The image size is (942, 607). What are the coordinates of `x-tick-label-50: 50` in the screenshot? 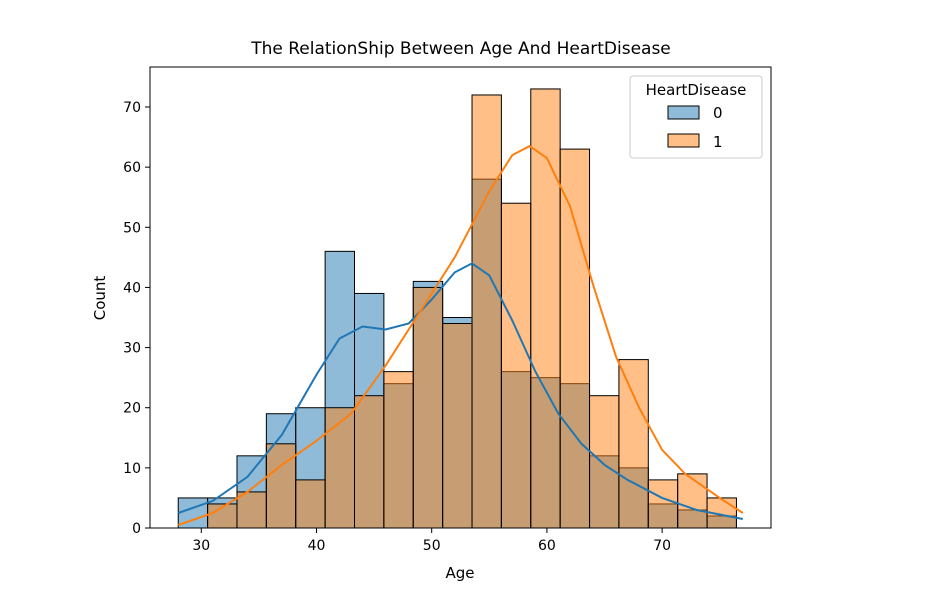 It's located at (432, 546).